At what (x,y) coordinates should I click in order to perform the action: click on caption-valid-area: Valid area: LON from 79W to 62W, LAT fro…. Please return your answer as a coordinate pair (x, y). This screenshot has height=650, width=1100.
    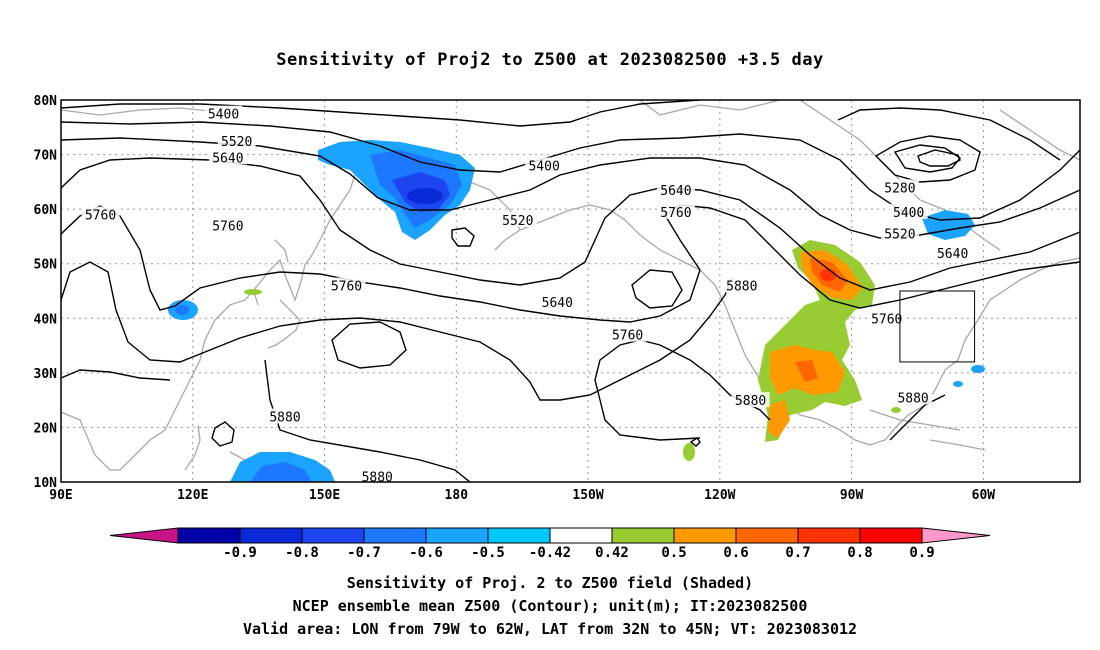
    Looking at the image, I should click on (550, 629).